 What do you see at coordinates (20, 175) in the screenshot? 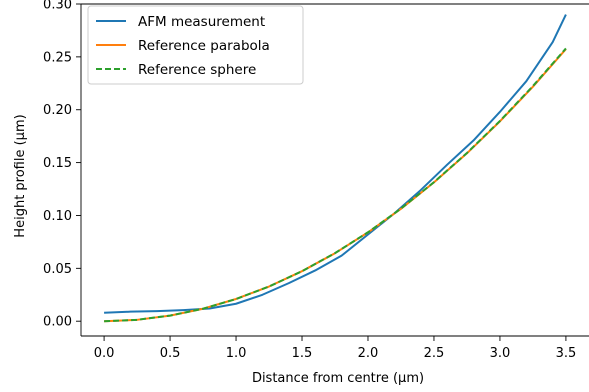
I see `y-axis-title: Height profile (μm)` at bounding box center [20, 175].